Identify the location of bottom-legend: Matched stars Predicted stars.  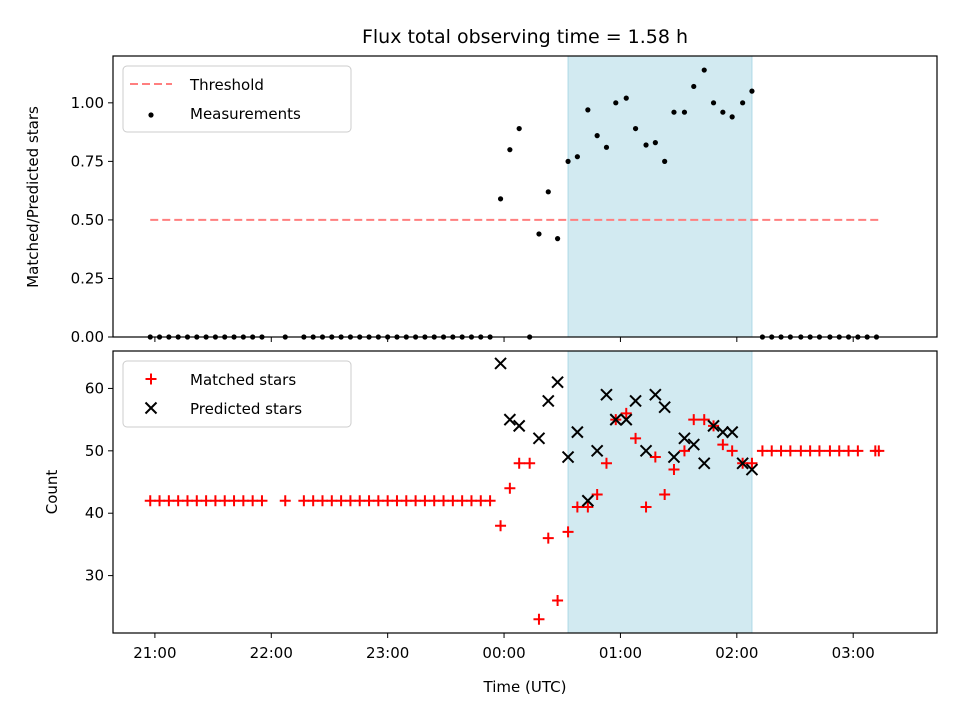
(237, 394).